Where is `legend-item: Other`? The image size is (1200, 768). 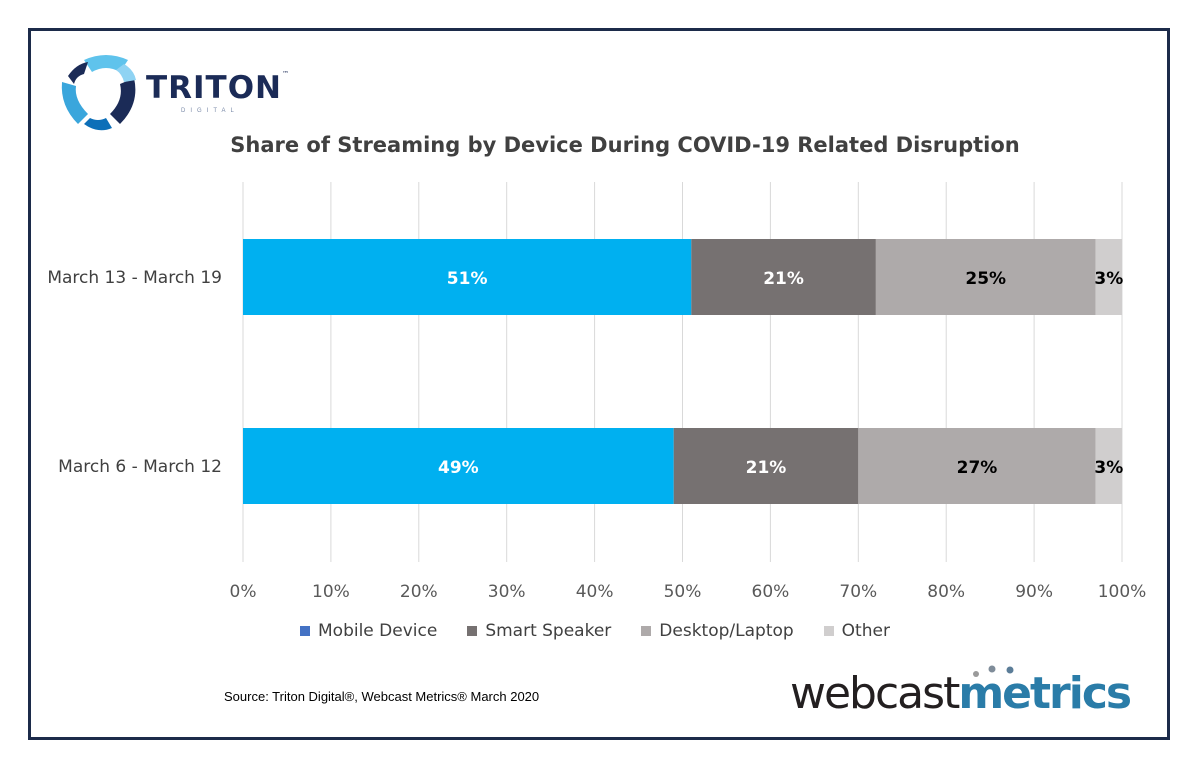 legend-item: Other is located at coordinates (856, 631).